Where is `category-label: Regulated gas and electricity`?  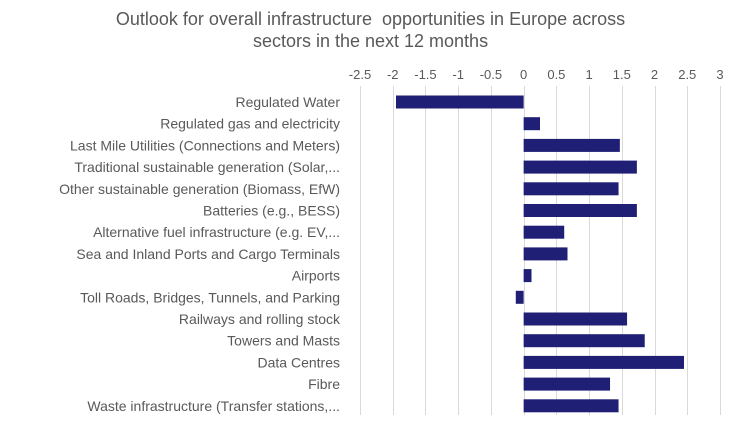 category-label: Regulated gas and electricity is located at coordinates (250, 124).